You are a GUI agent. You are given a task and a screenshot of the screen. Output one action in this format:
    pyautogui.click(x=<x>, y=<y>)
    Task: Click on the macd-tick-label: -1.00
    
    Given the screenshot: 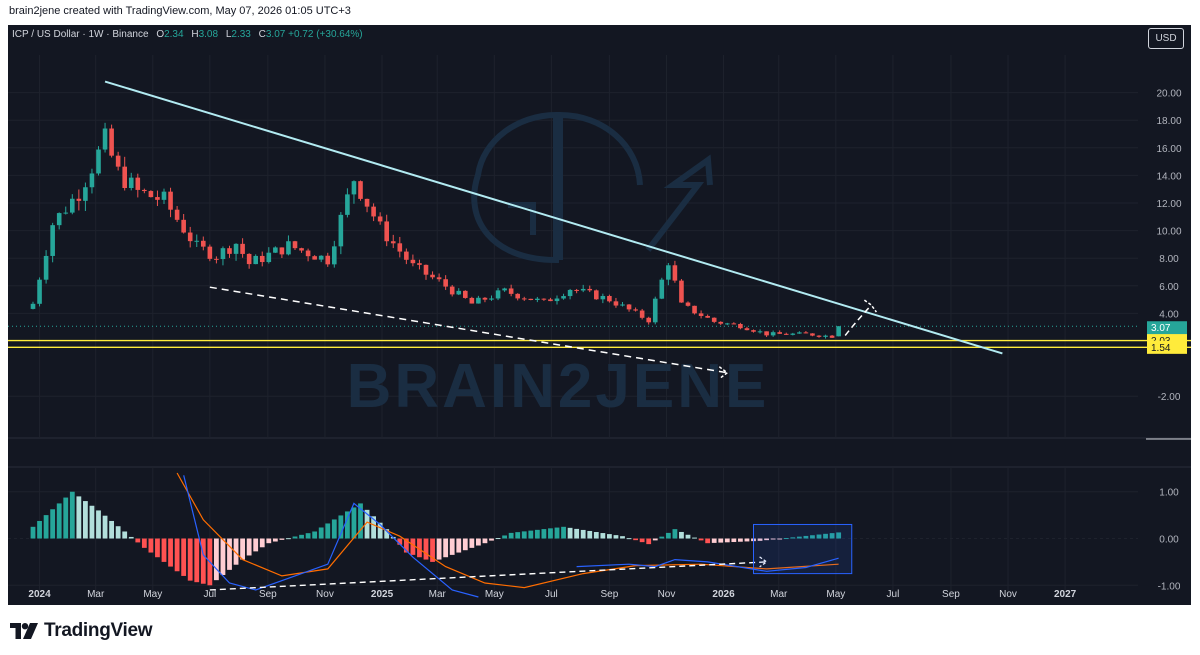 What is the action you would take?
    pyautogui.click(x=1169, y=586)
    